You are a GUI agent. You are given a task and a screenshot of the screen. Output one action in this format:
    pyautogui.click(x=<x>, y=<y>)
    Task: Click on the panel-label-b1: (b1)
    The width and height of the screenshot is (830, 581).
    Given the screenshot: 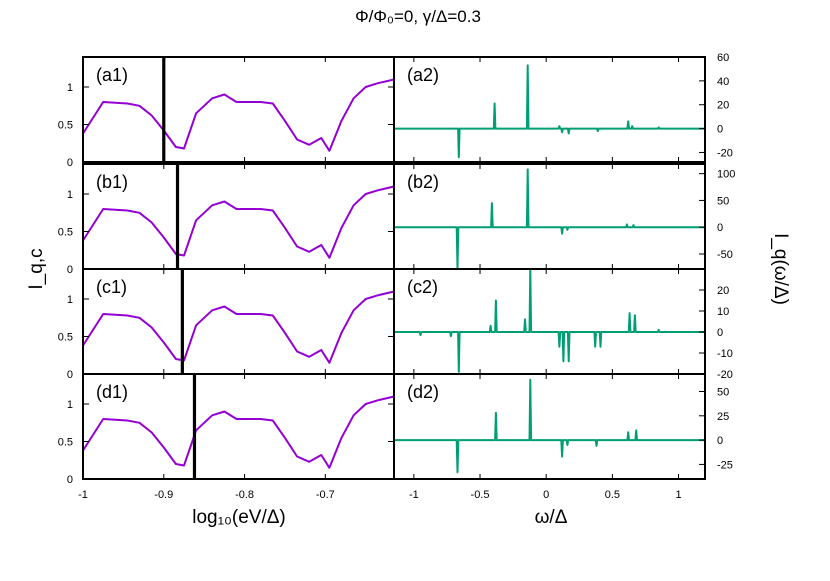 What is the action you would take?
    pyautogui.click(x=112, y=182)
    